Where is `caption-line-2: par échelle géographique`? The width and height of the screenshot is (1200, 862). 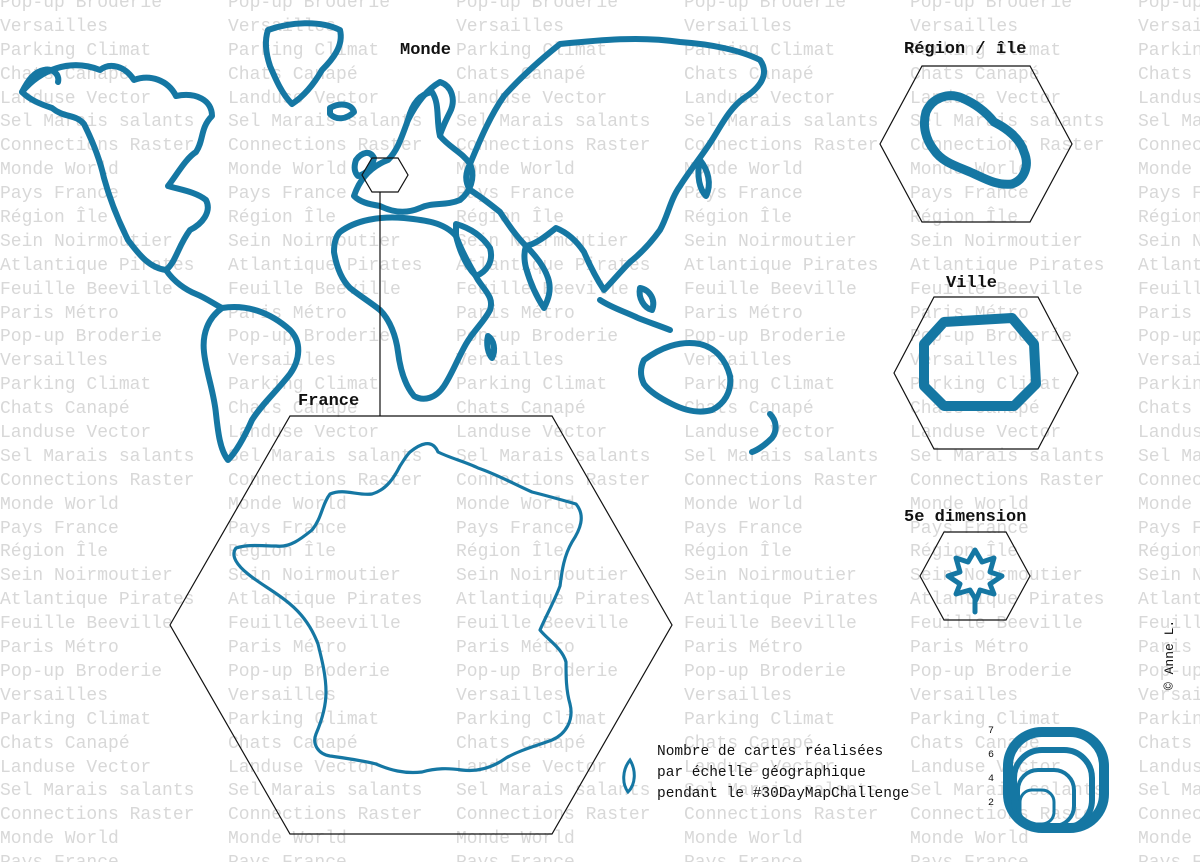
caption-line-2: par échelle géographique is located at coordinates (761, 773).